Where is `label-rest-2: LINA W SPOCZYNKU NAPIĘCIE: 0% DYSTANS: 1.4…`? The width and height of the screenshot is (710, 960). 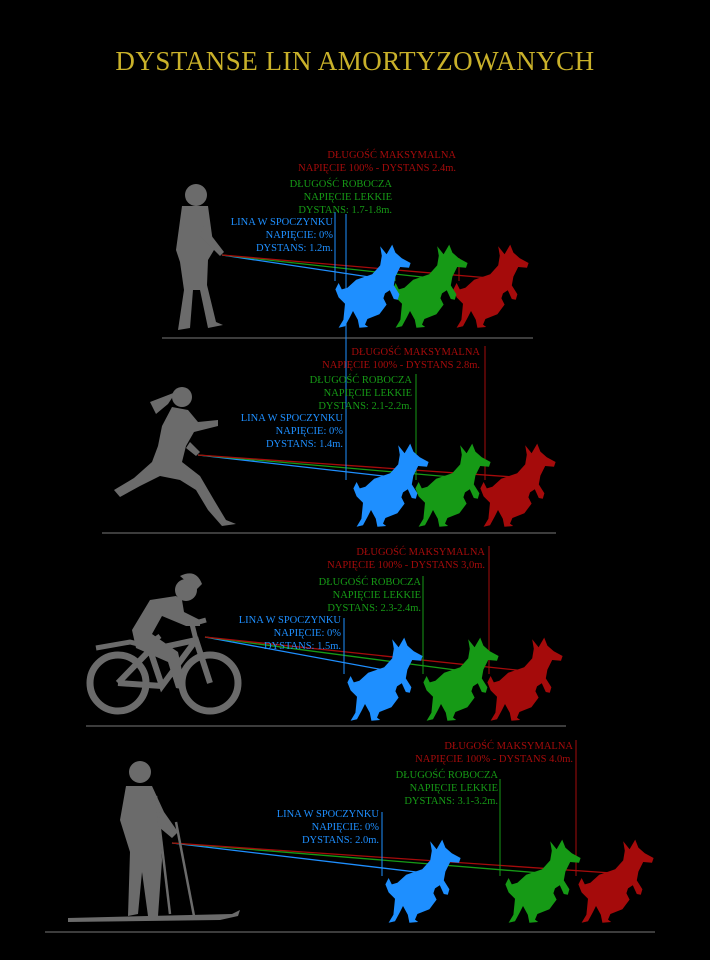
label-rest-2: LINA W SPOCZYNKU NAPIĘCIE: 0% DYSTANS: 1.4… is located at coordinates (292, 431).